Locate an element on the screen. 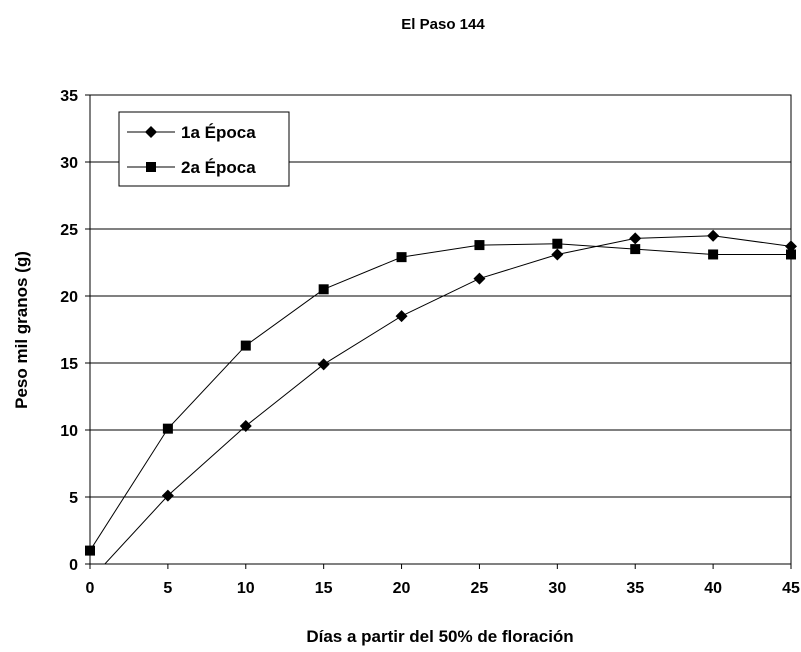 This screenshot has width=801, height=652. legend-label: 1a Época is located at coordinates (218, 132).